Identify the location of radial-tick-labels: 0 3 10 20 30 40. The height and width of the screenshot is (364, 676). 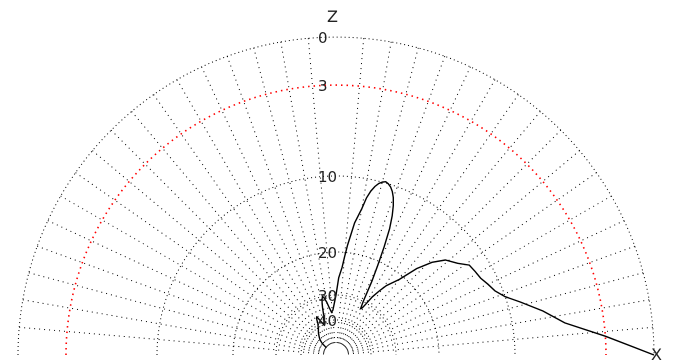
(327, 179).